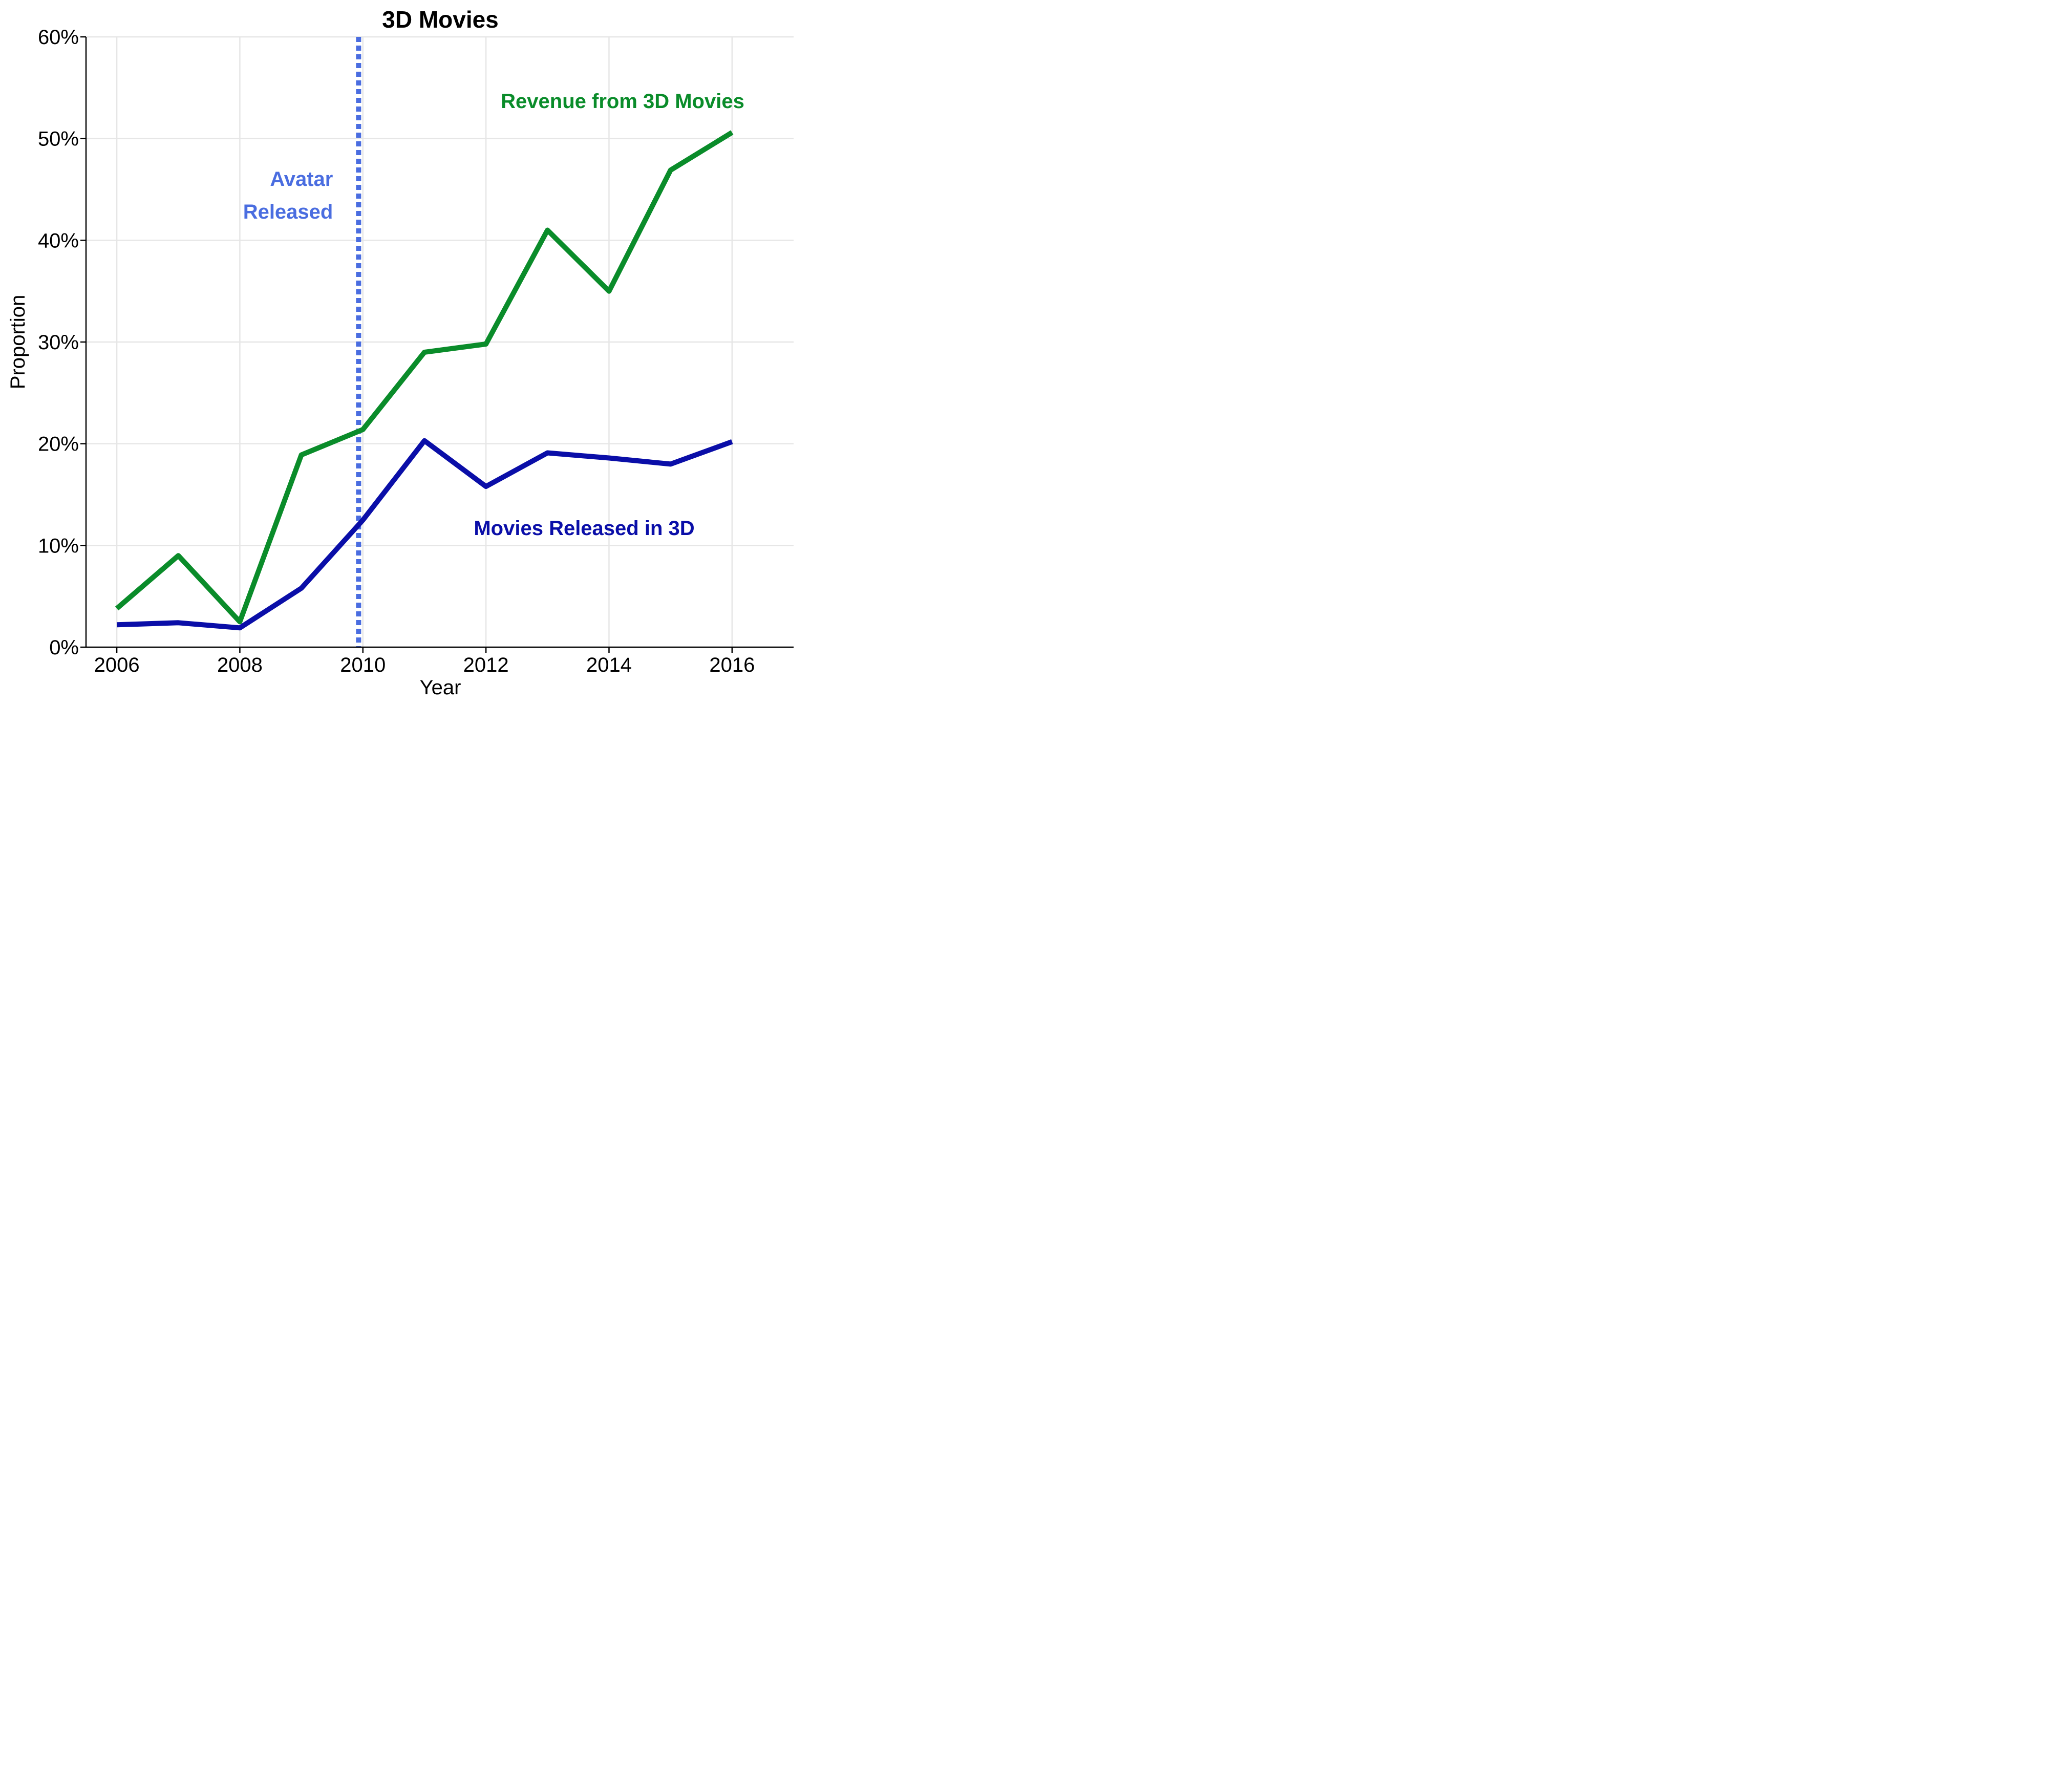 The height and width of the screenshot is (1792, 2048). Describe the element at coordinates (609, 665) in the screenshot. I see `x-tick-label: 2014` at that location.